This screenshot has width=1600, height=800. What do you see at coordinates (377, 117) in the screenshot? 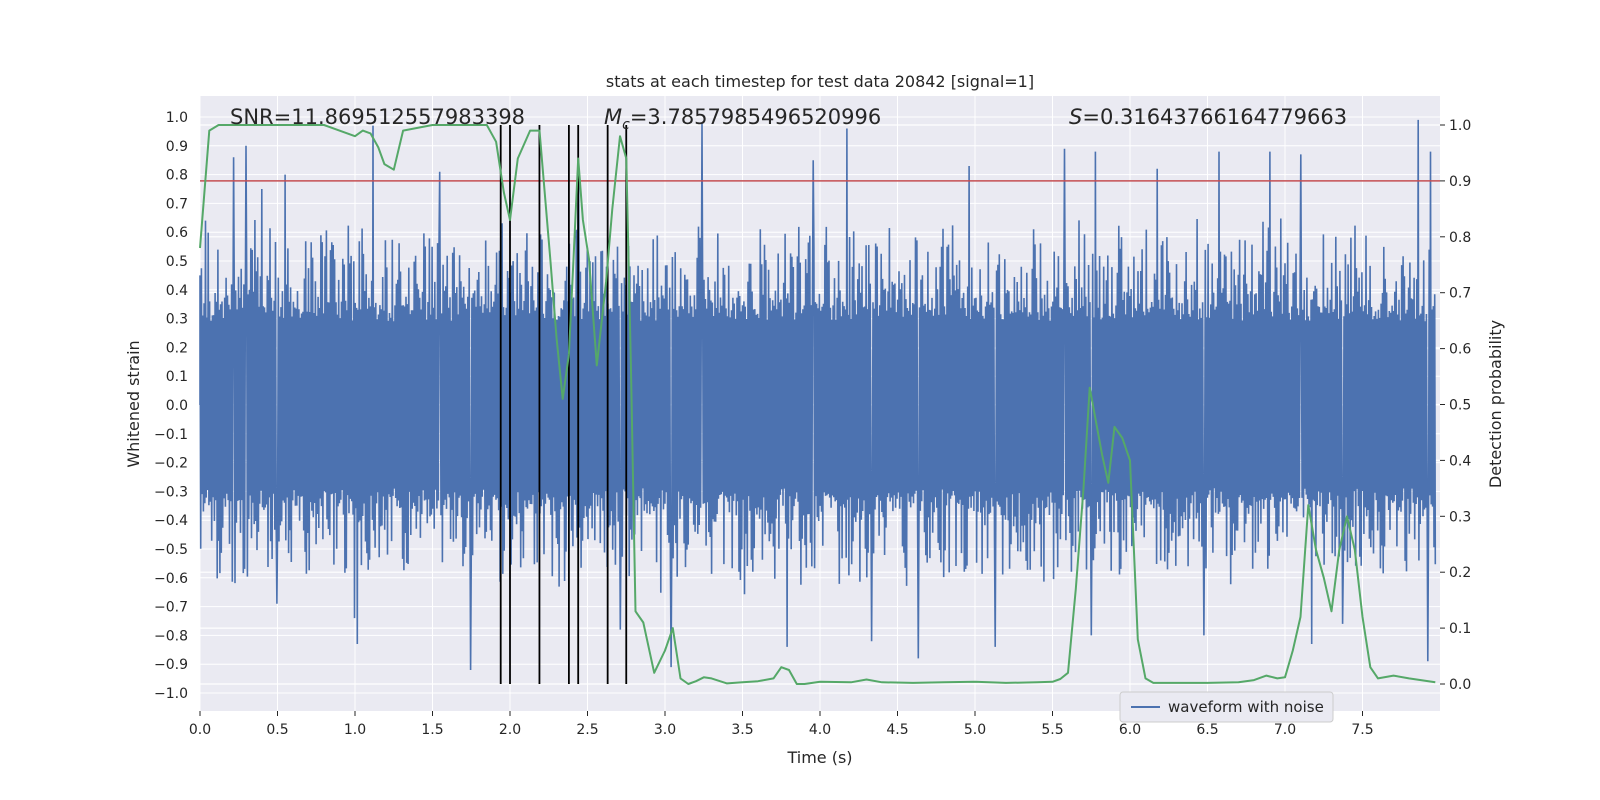
I see `snr-annotation: SNR=11.869512557983398` at bounding box center [377, 117].